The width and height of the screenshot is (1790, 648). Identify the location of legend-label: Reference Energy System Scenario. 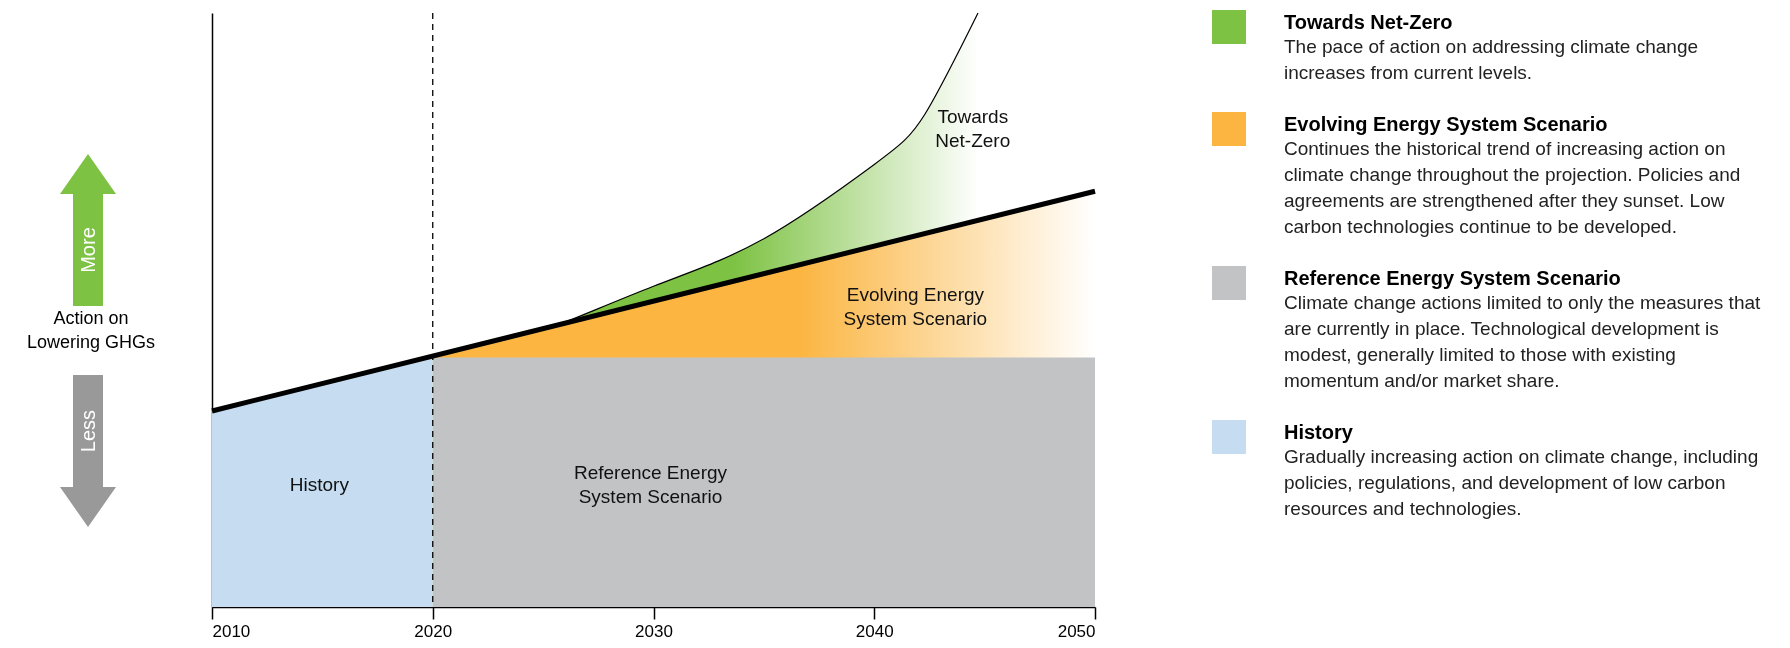
(1453, 278).